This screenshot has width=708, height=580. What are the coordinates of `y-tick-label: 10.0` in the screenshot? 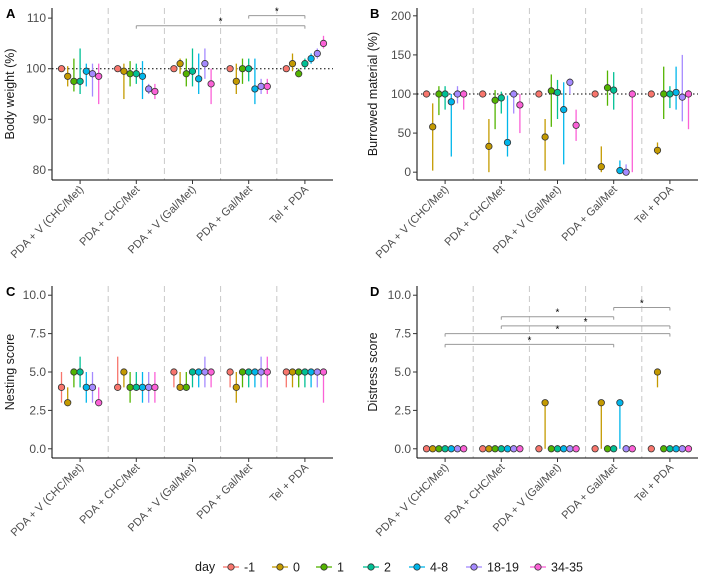 It's located at (400, 295).